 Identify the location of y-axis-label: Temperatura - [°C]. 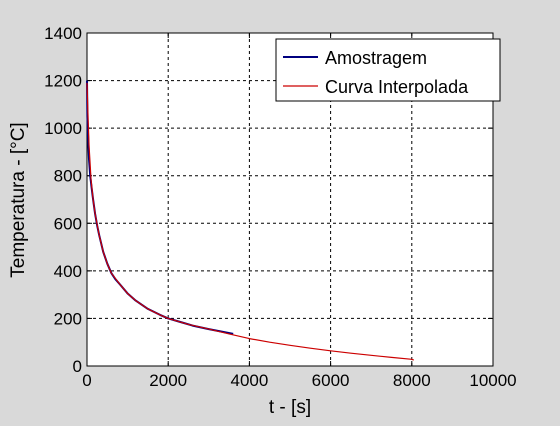
(18, 199).